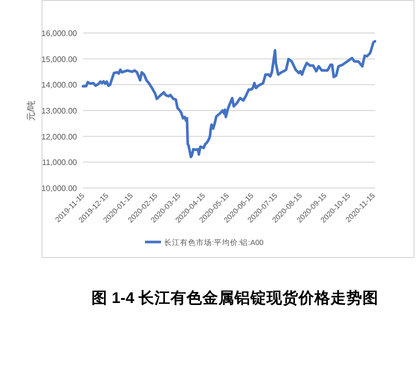 This screenshot has height=385, width=419. What do you see at coordinates (60, 163) in the screenshot?
I see `y-tick-label: 11,000.00` at bounding box center [60, 163].